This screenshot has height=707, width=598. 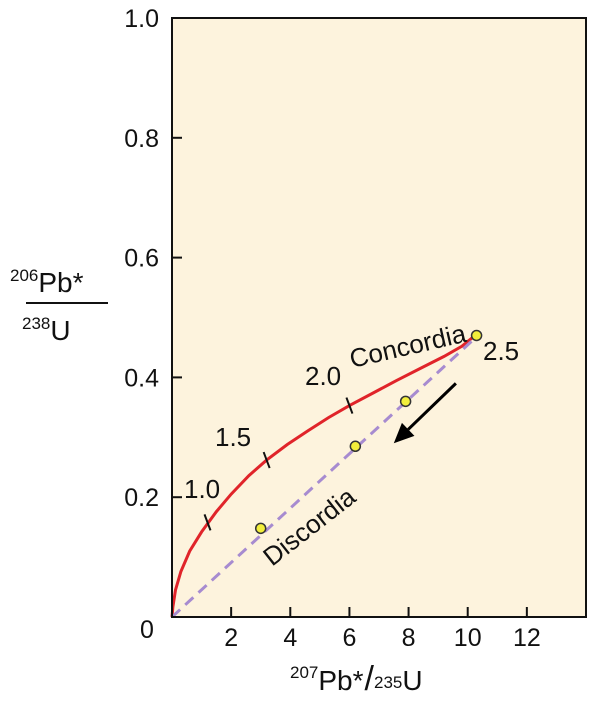 What do you see at coordinates (468, 638) in the screenshot?
I see `x-tick-label: 10` at bounding box center [468, 638].